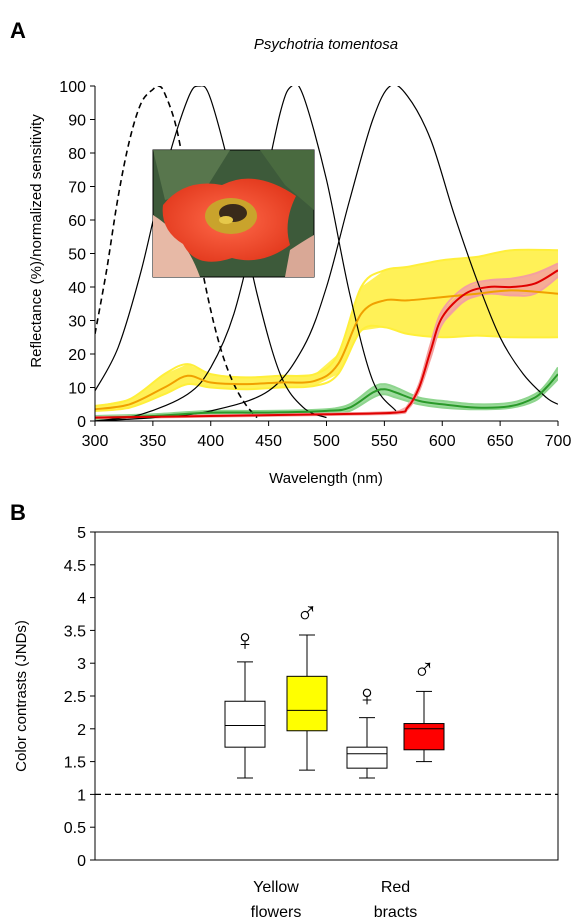 This screenshot has height=924, width=576. Describe the element at coordinates (81, 533) in the screenshot. I see `chart-b-ytick-label: 5` at that location.